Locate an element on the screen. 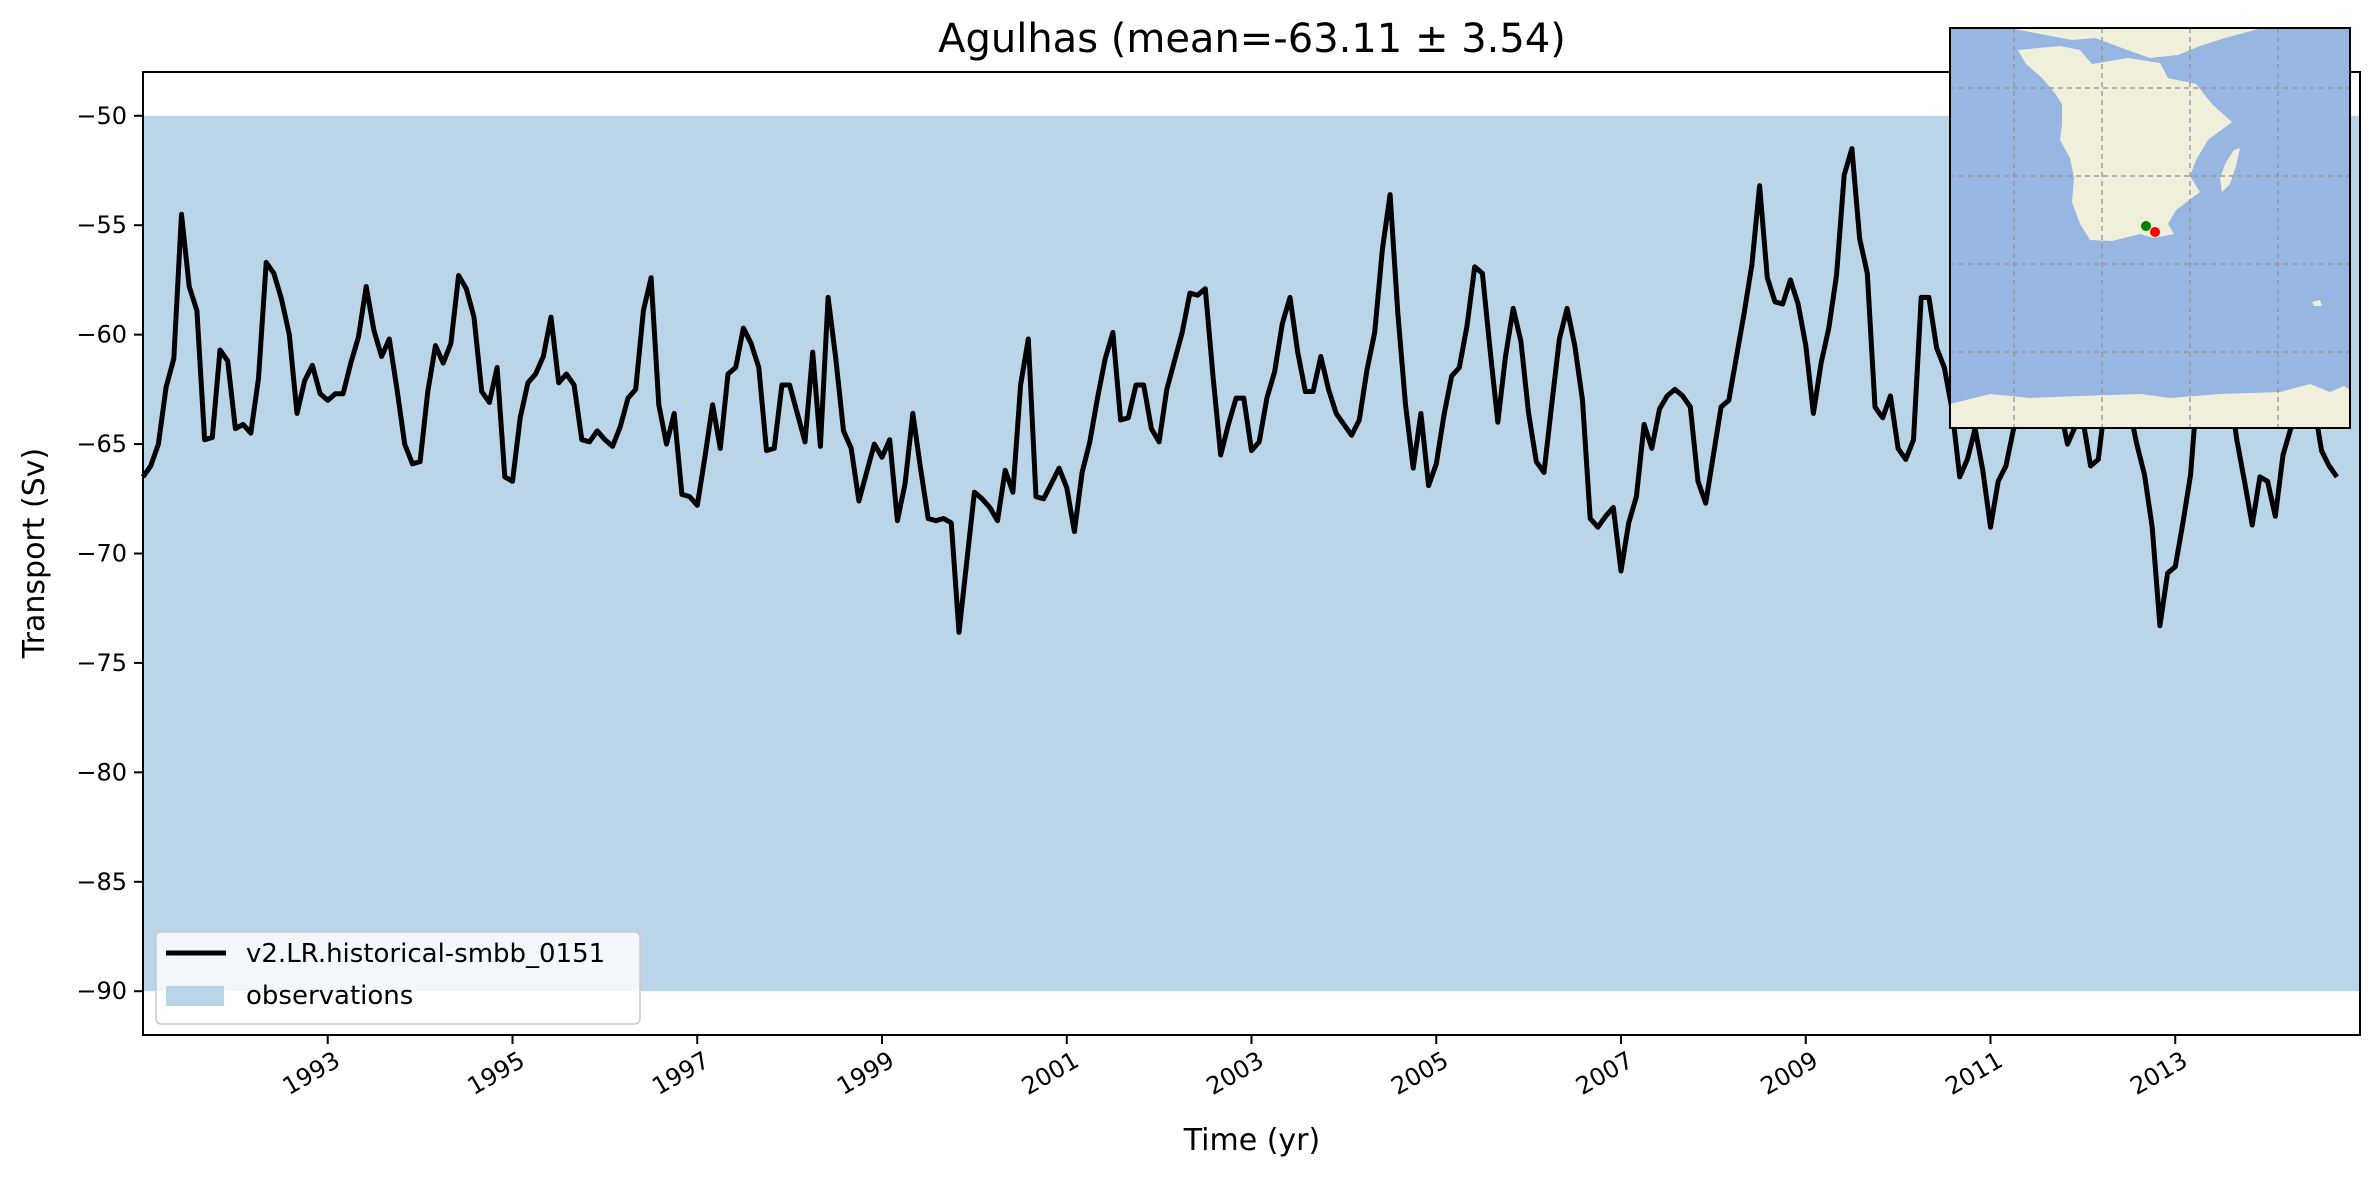 The image size is (2380, 1180). inset-frame is located at coordinates (2150, 228).